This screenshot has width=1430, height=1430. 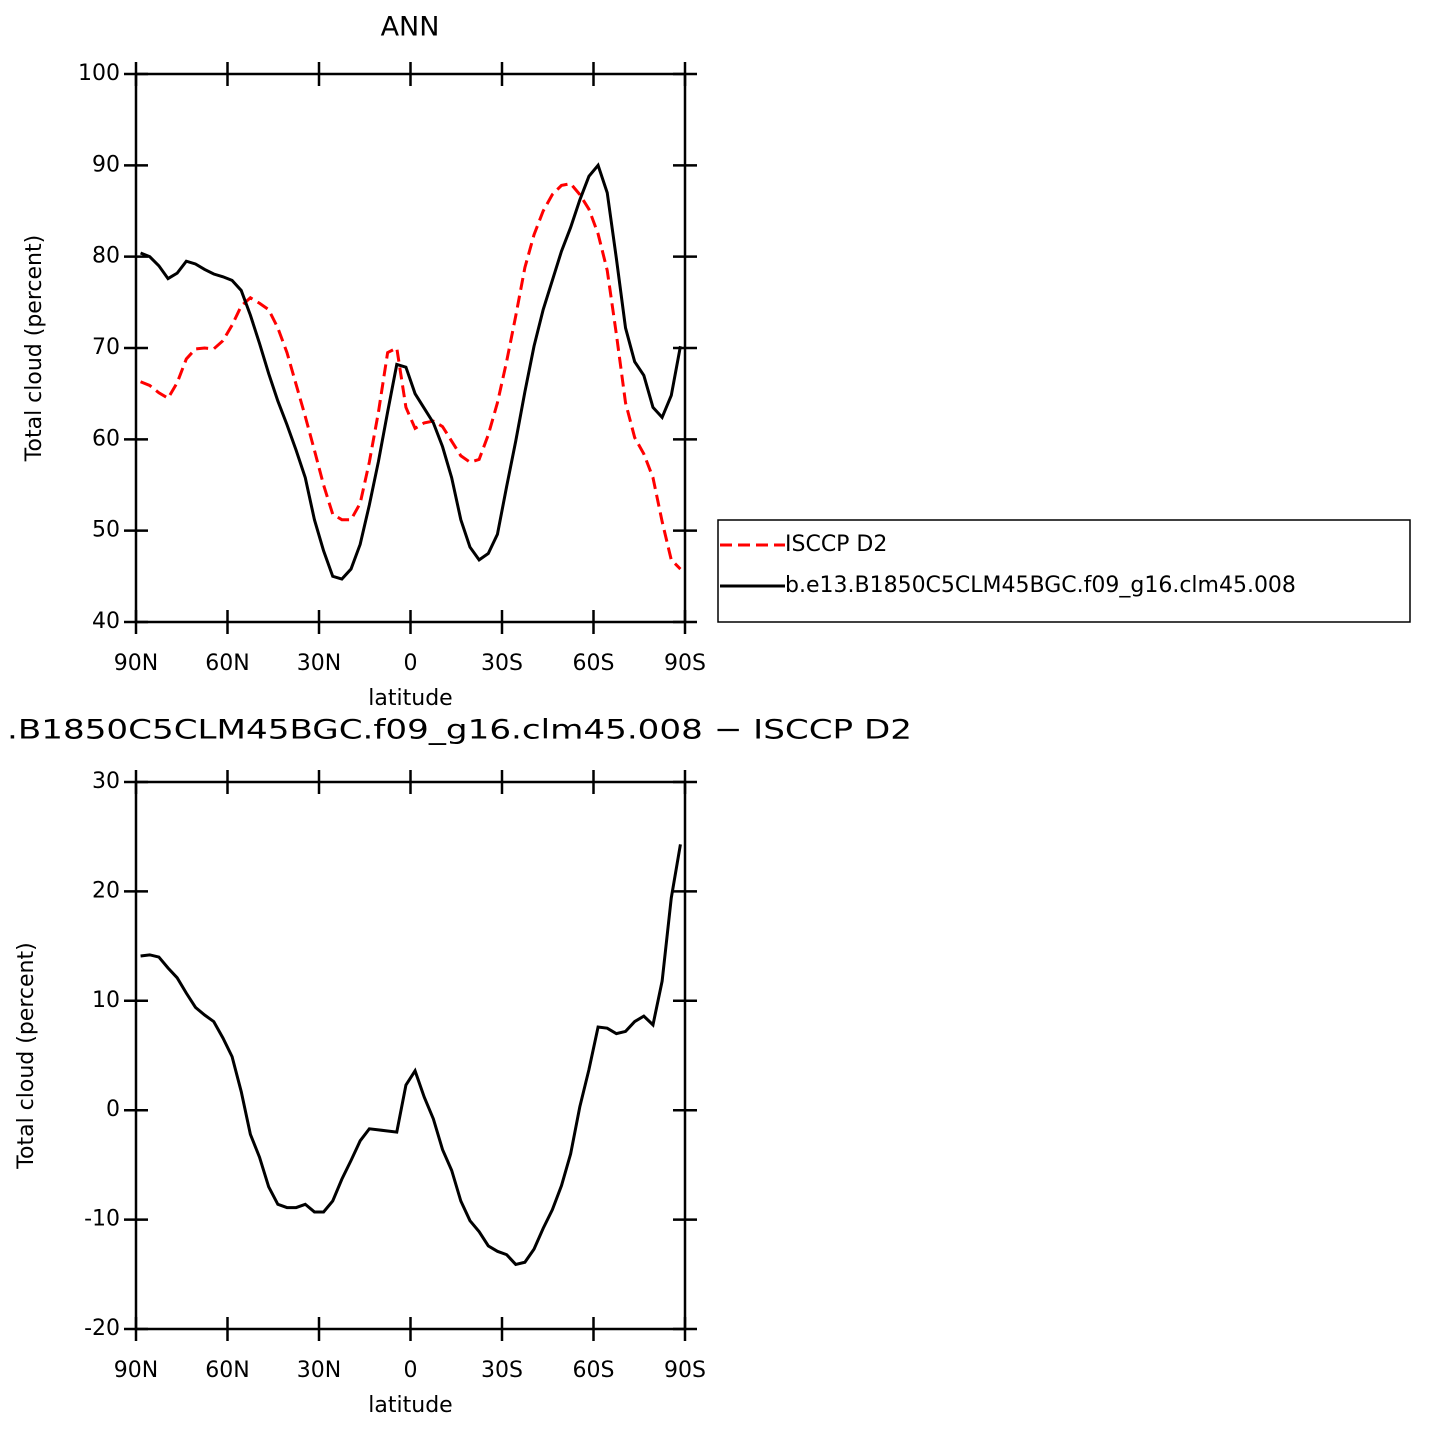 I want to click on y-tick-label: 50, so click(x=106, y=530).